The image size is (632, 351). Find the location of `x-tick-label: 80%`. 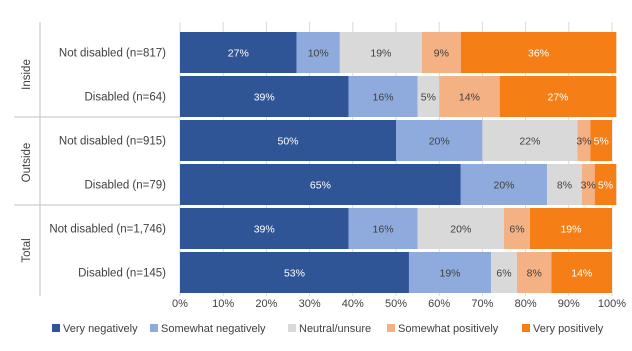

x-tick-label: 80% is located at coordinates (526, 304).